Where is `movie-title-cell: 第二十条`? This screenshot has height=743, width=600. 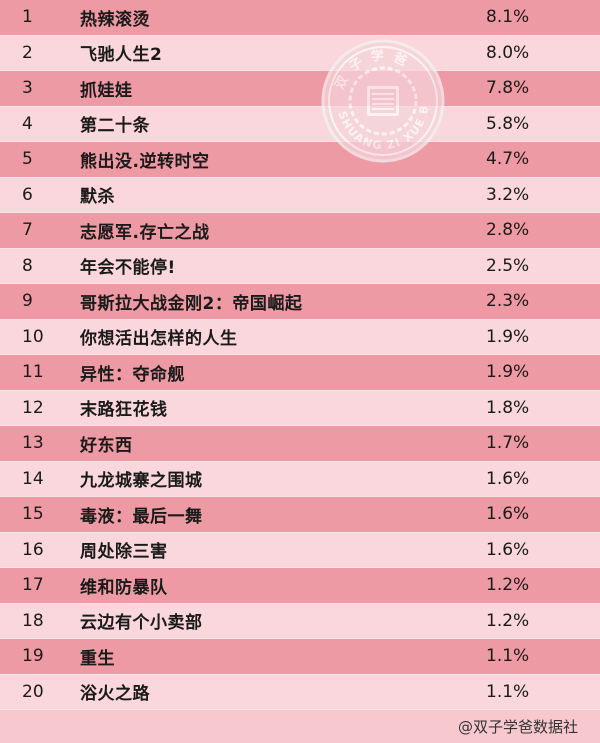
movie-title-cell: 第二十条 is located at coordinates (115, 126).